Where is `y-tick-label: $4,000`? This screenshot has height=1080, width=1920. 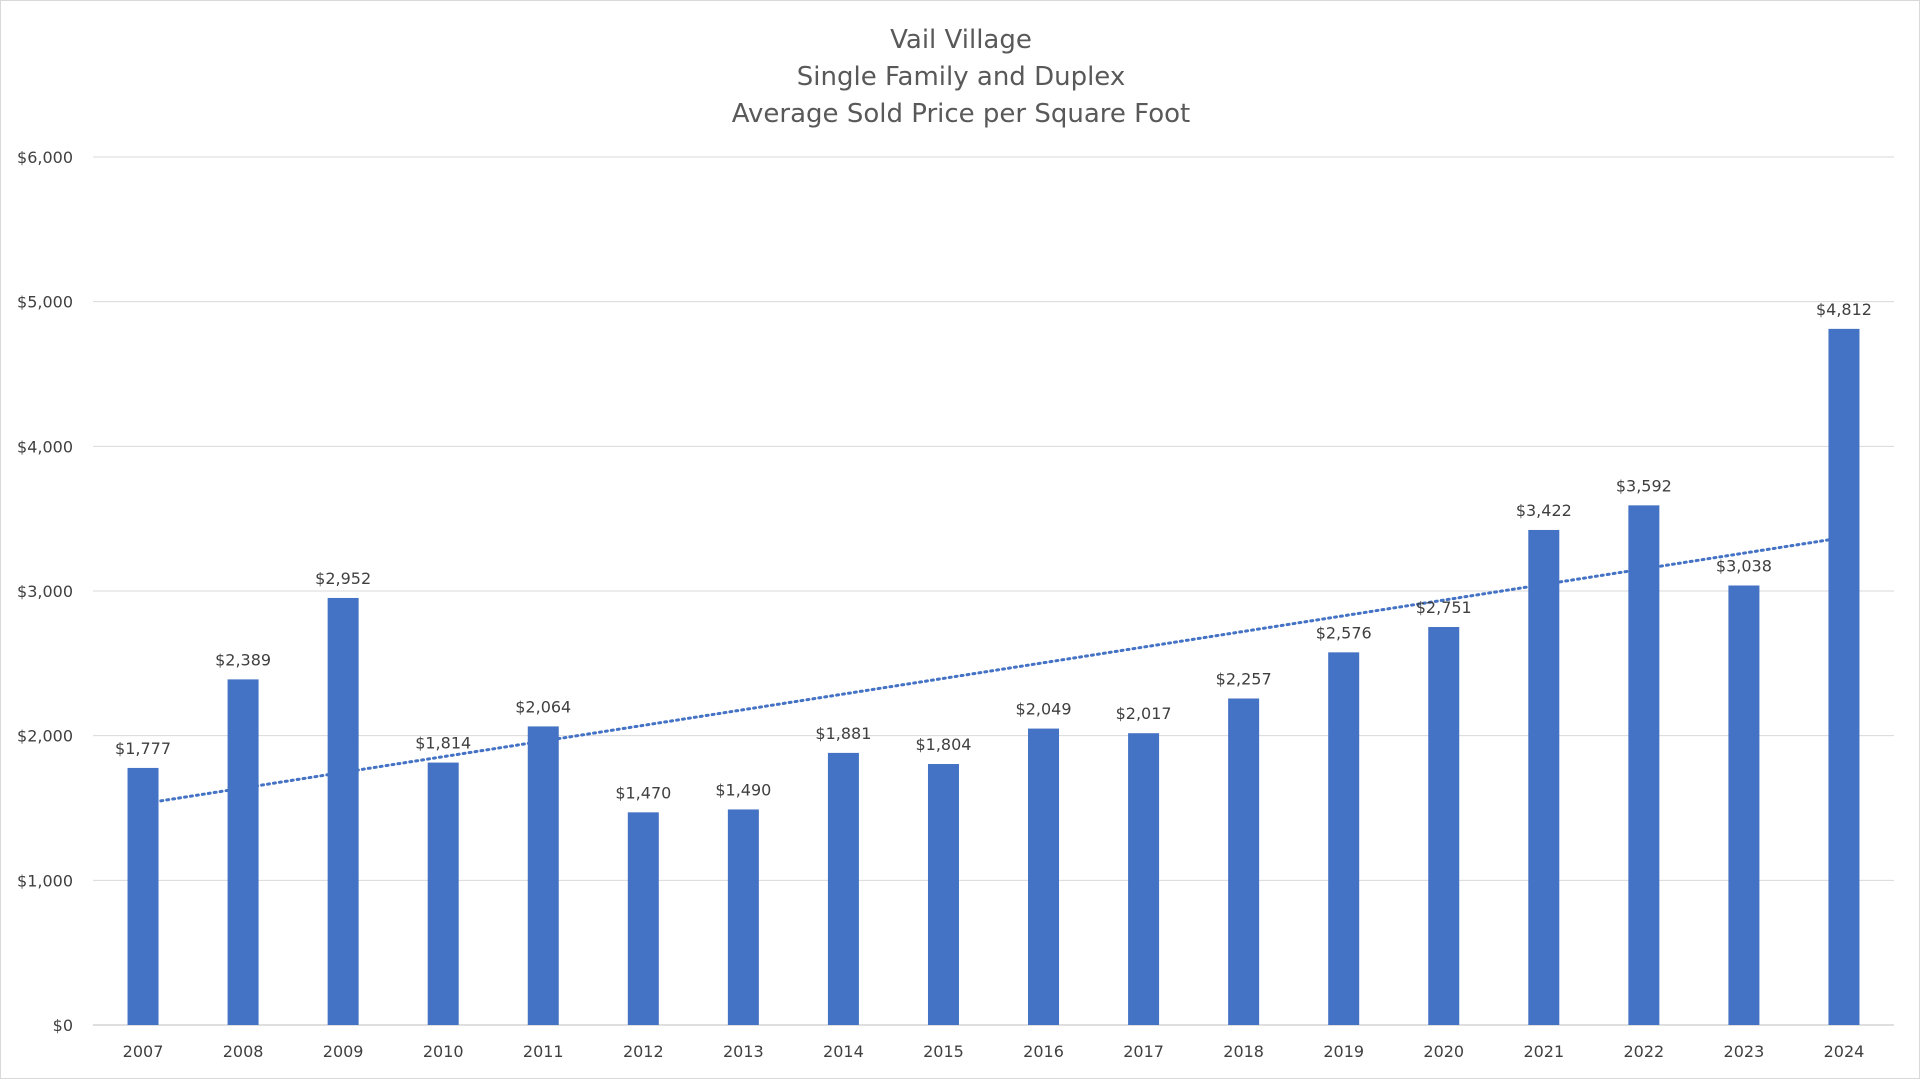
y-tick-label: $4,000 is located at coordinates (45, 446).